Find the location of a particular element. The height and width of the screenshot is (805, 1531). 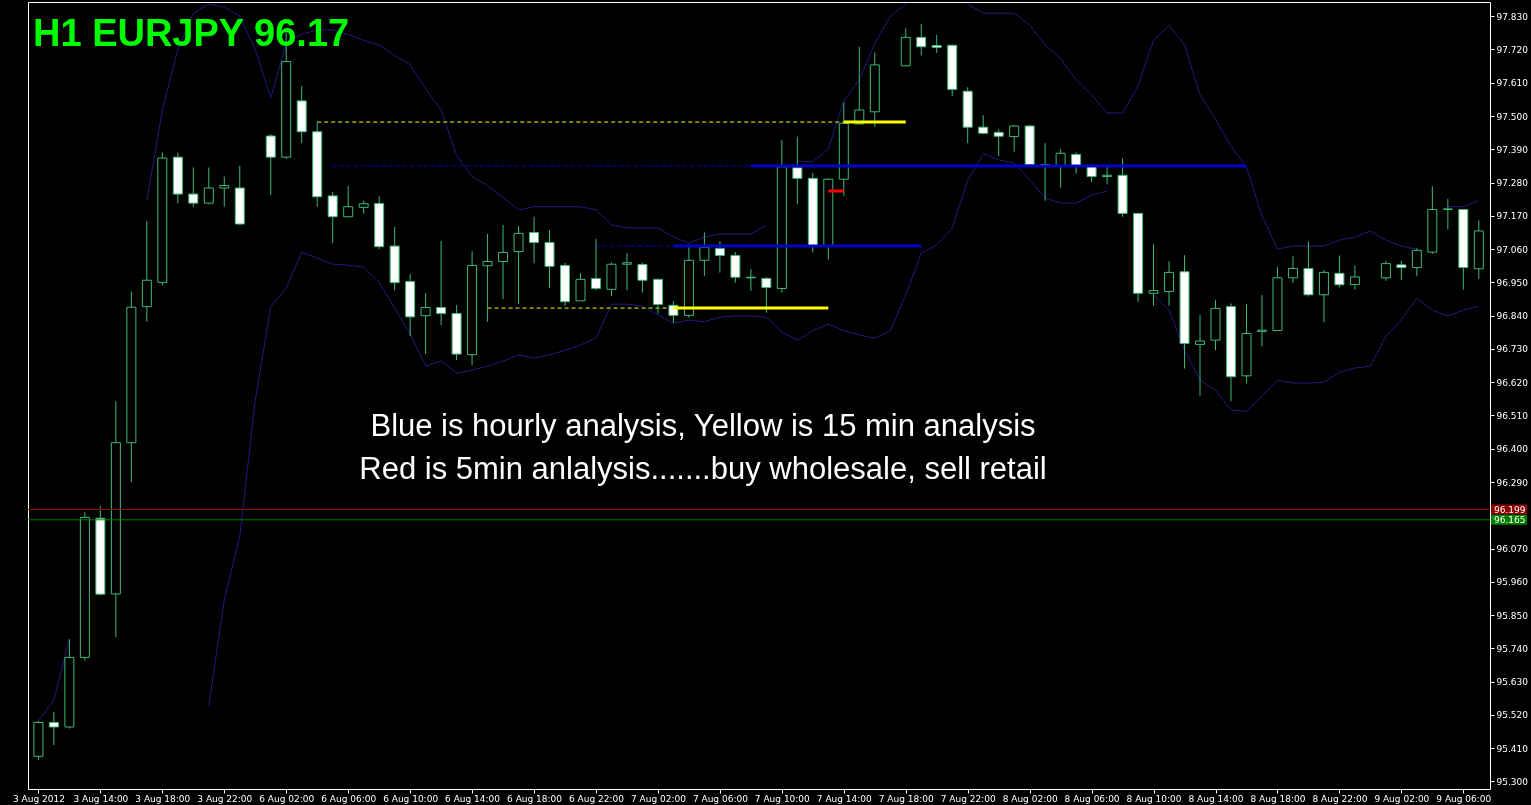

x-tick-label: 7 Aug 02:00 is located at coordinates (658, 798).